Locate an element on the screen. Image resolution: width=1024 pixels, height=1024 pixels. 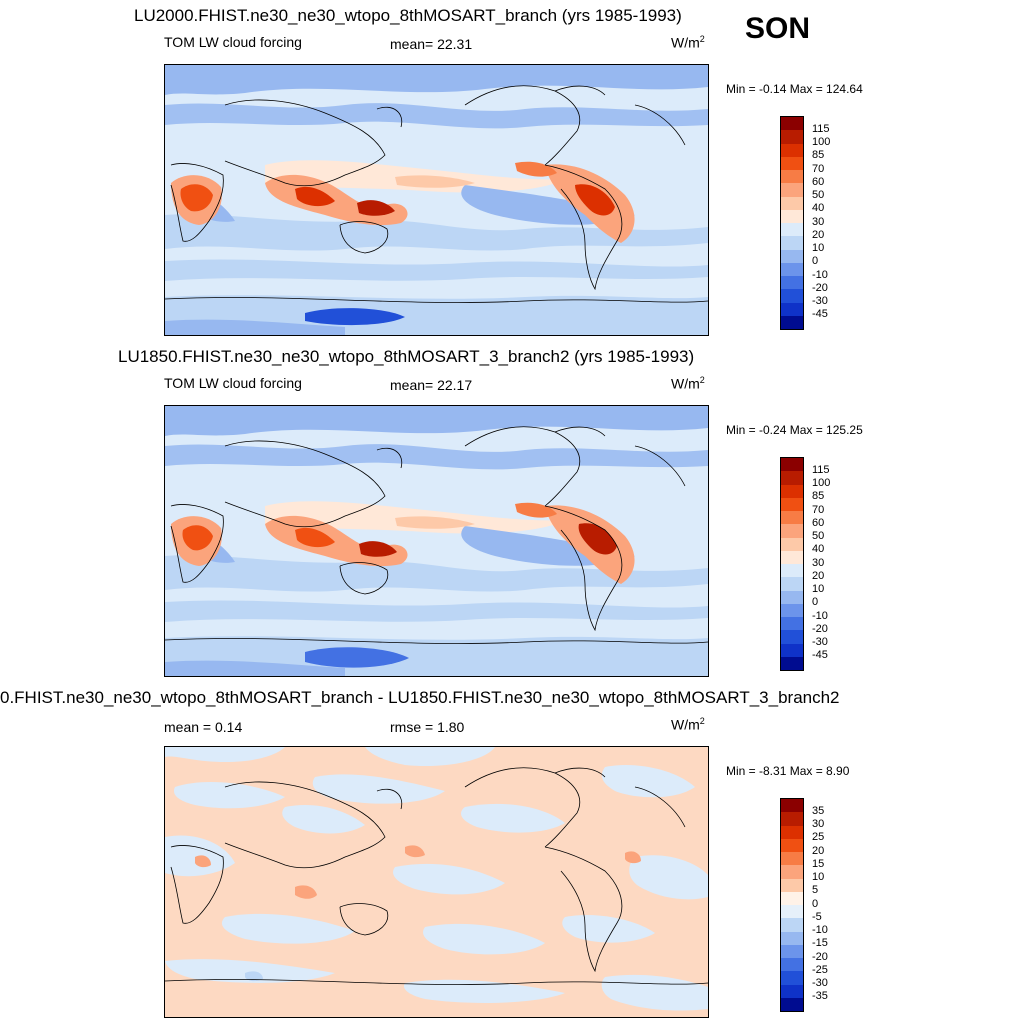
panel-2-colorbar-label: 60 is located at coordinates (818, 522).